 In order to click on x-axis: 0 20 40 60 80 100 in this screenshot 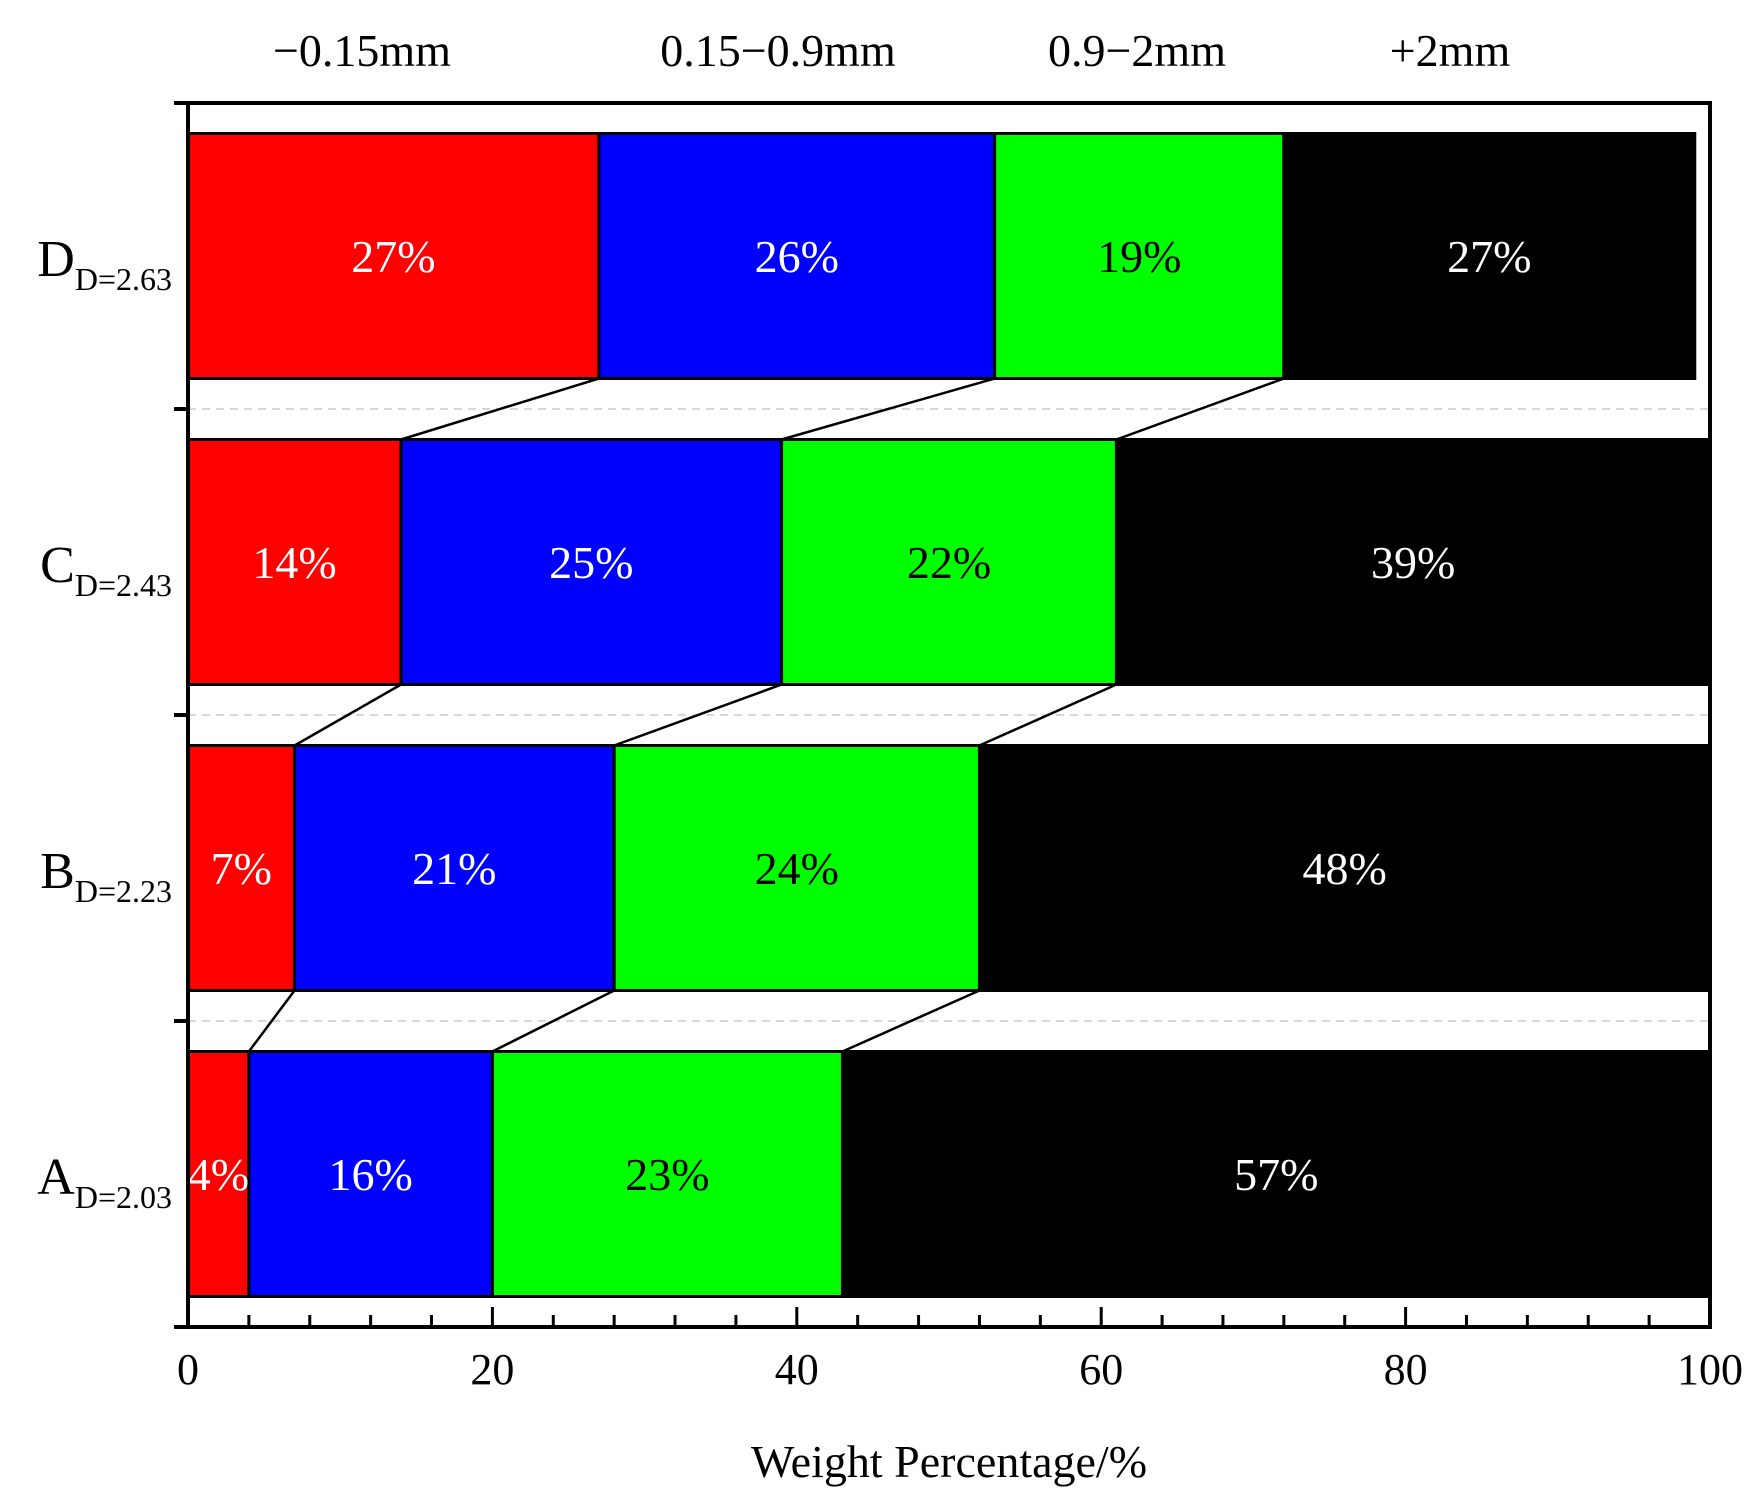, I will do `click(960, 1350)`.